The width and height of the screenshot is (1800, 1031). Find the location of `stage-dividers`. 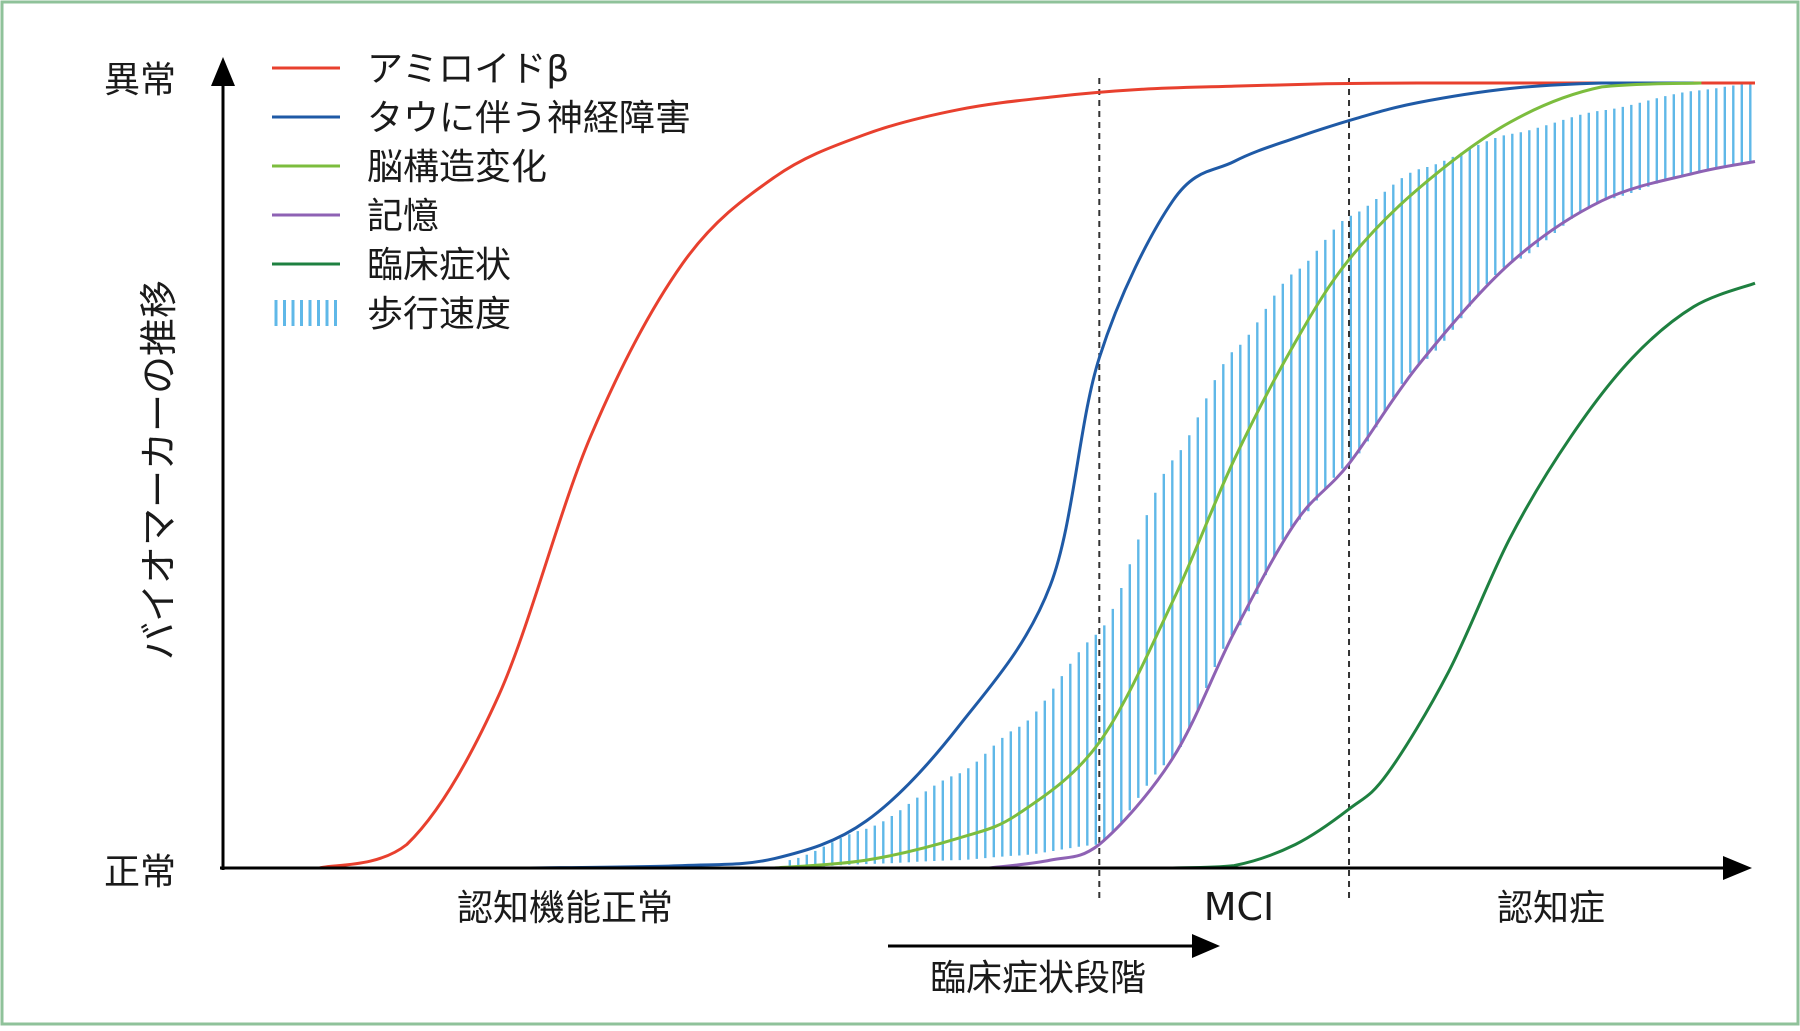

stage-dividers is located at coordinates (1224, 489).